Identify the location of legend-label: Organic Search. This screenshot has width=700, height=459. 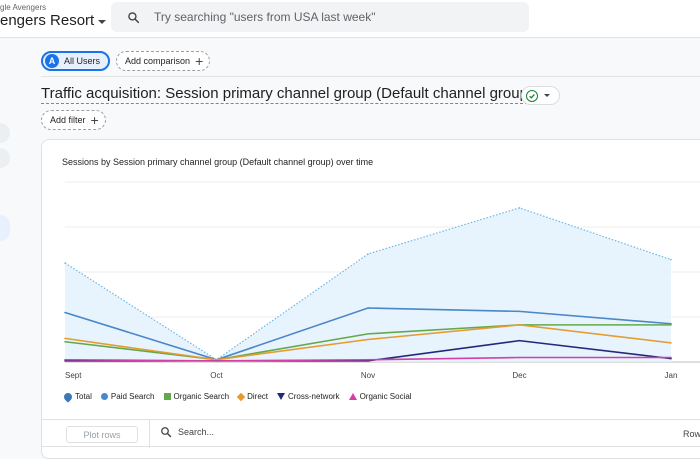
(201, 396).